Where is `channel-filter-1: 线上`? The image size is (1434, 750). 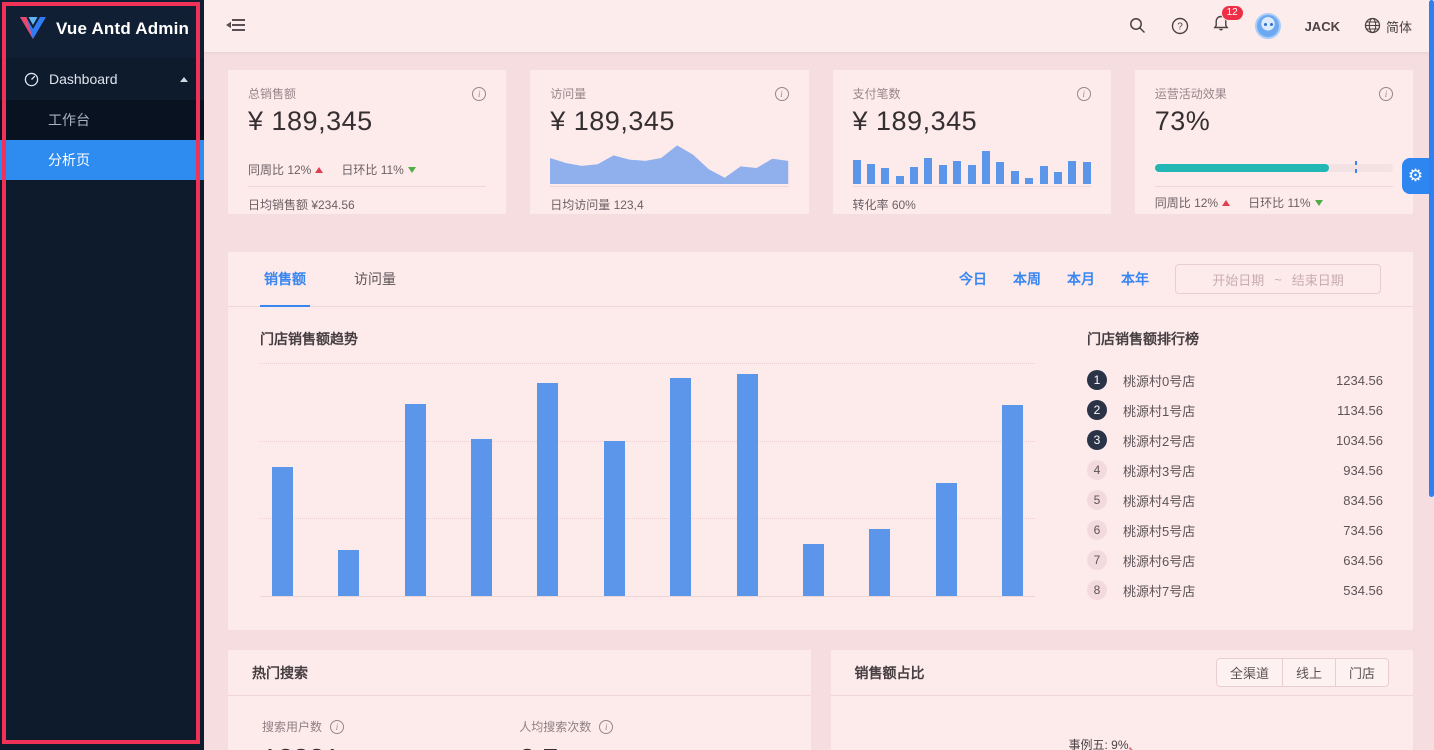
channel-filter-1: 线上 is located at coordinates (1309, 672).